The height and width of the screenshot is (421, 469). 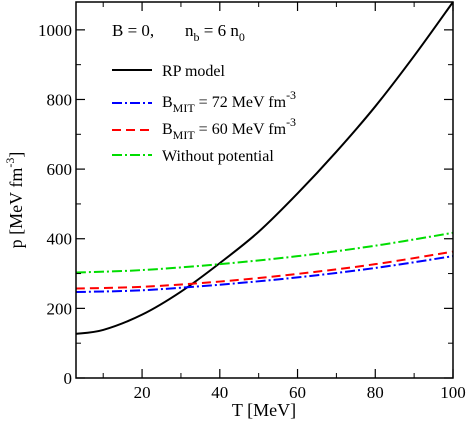 What do you see at coordinates (10, 163) in the screenshot?
I see `y-axis-title-sup: -3` at bounding box center [10, 163].